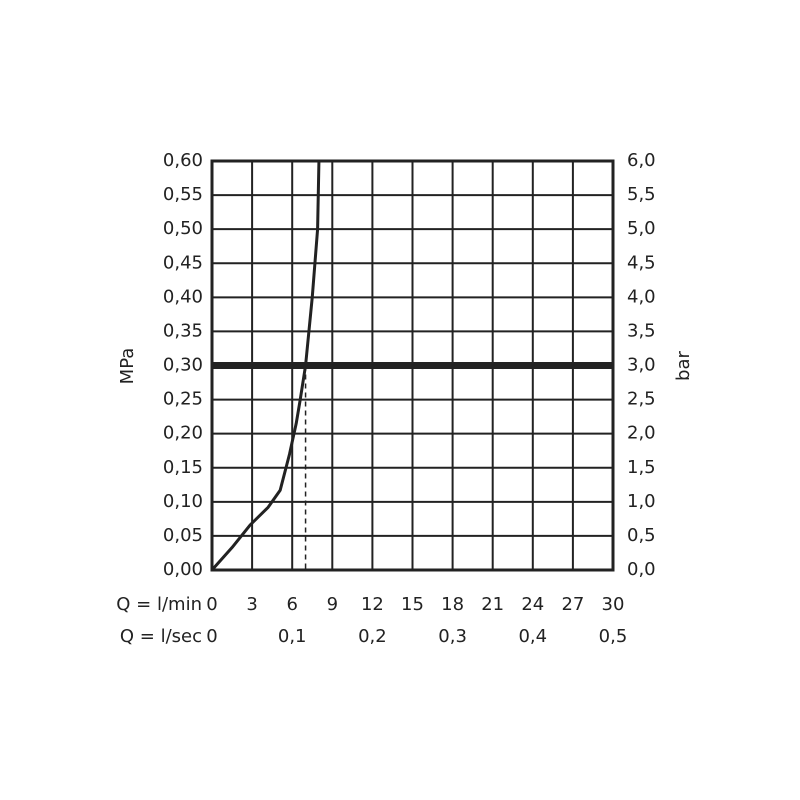 Image resolution: width=800 pixels, height=800 pixels. I want to click on y2-tick-label: 4,5, so click(641, 262).